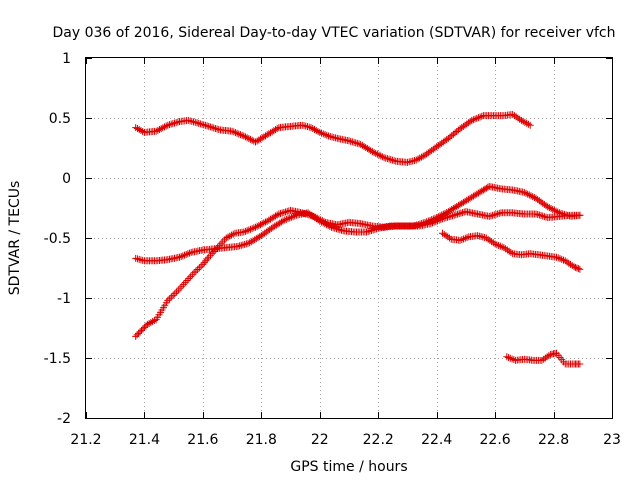 The height and width of the screenshot is (480, 640). What do you see at coordinates (66, 59) in the screenshot?
I see `y-tick-label: 1` at bounding box center [66, 59].